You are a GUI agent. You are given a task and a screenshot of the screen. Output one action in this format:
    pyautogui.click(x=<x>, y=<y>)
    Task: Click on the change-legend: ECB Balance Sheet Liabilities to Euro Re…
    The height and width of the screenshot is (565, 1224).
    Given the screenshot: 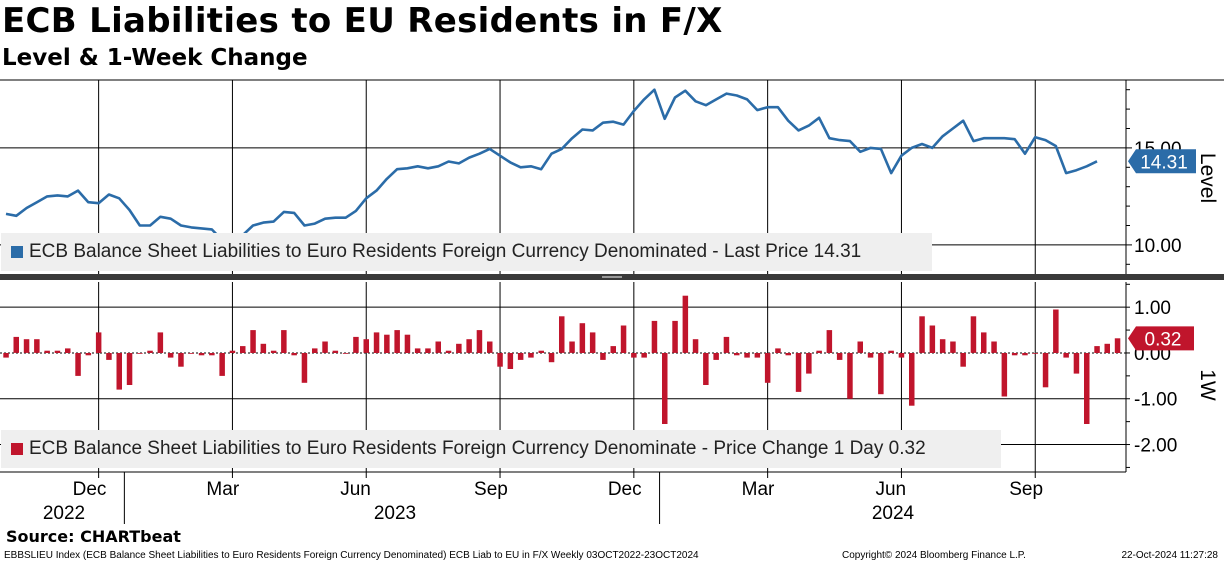 What is the action you would take?
    pyautogui.click(x=501, y=449)
    